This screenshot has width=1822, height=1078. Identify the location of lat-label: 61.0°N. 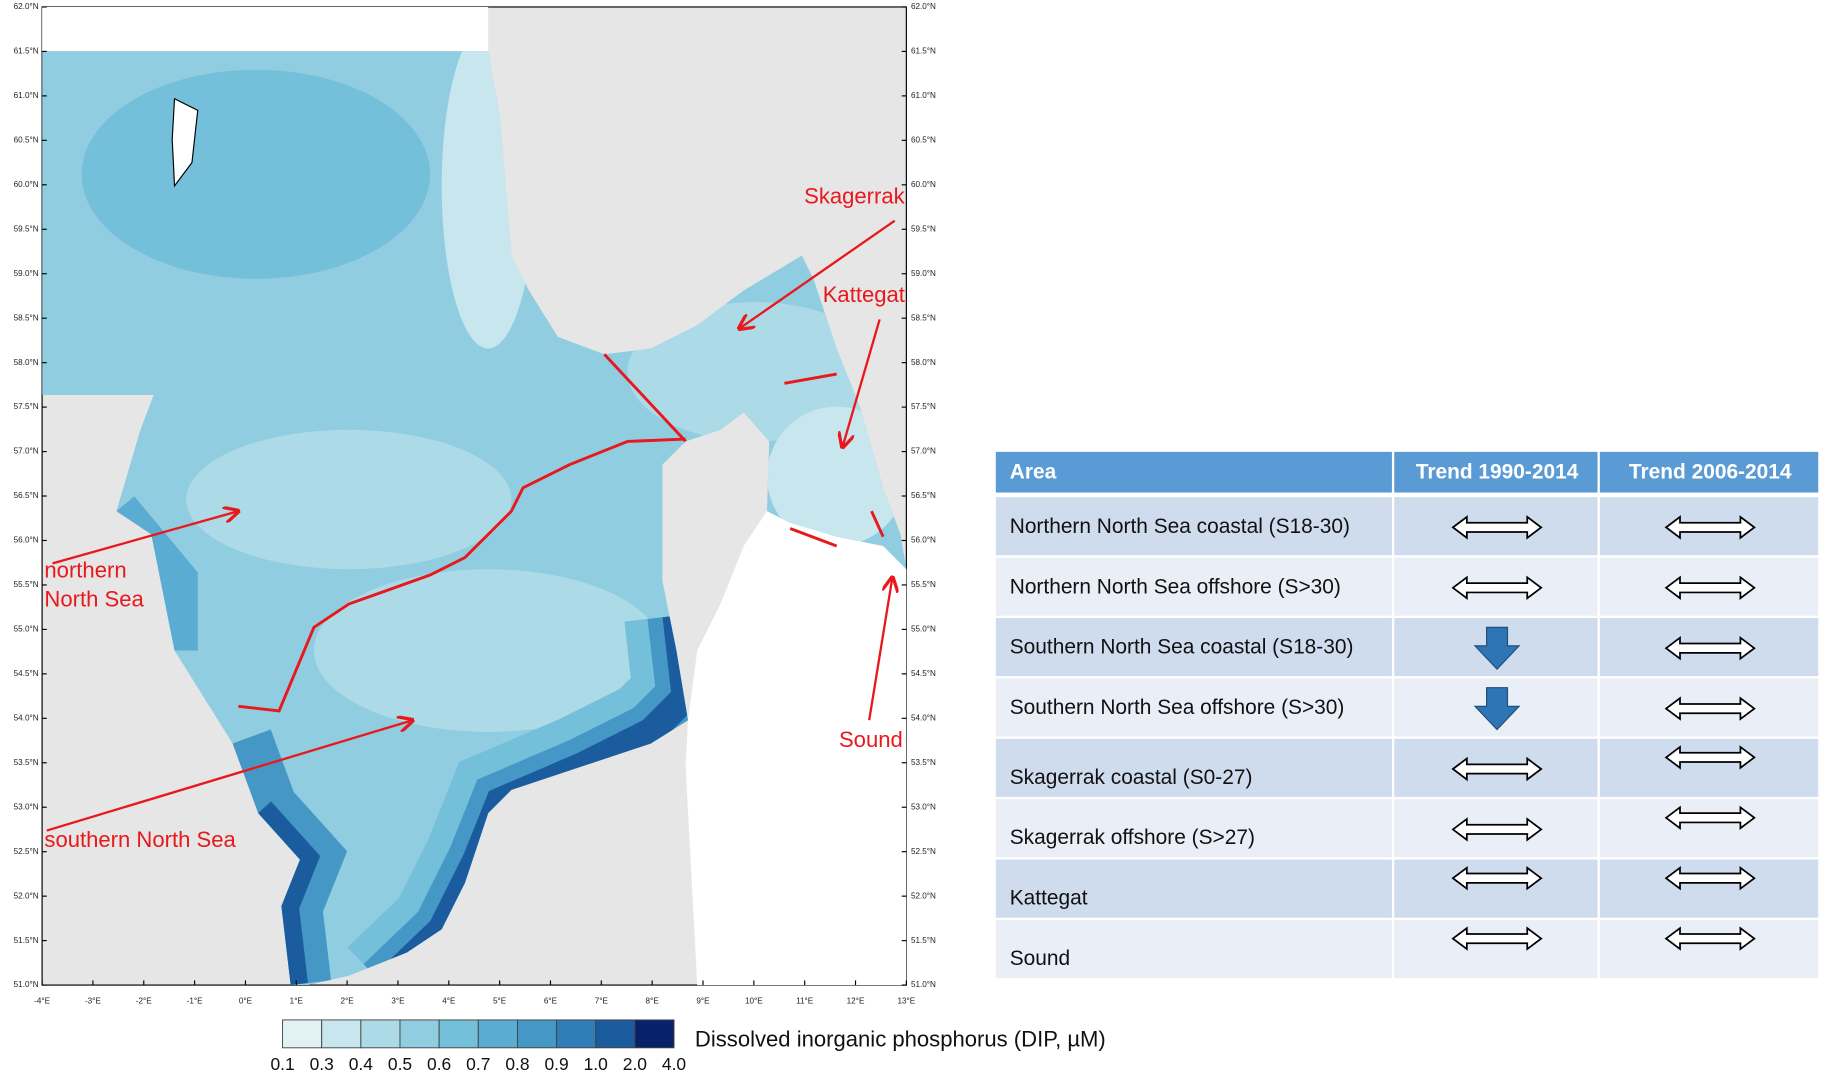
(923, 95).